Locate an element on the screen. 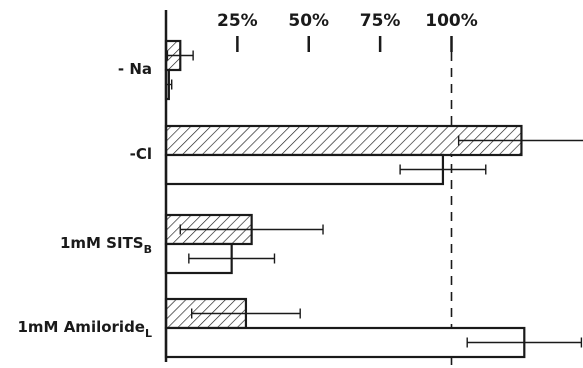 This screenshot has height=368, width=583. category-label-0: - Na is located at coordinates (135, 69).